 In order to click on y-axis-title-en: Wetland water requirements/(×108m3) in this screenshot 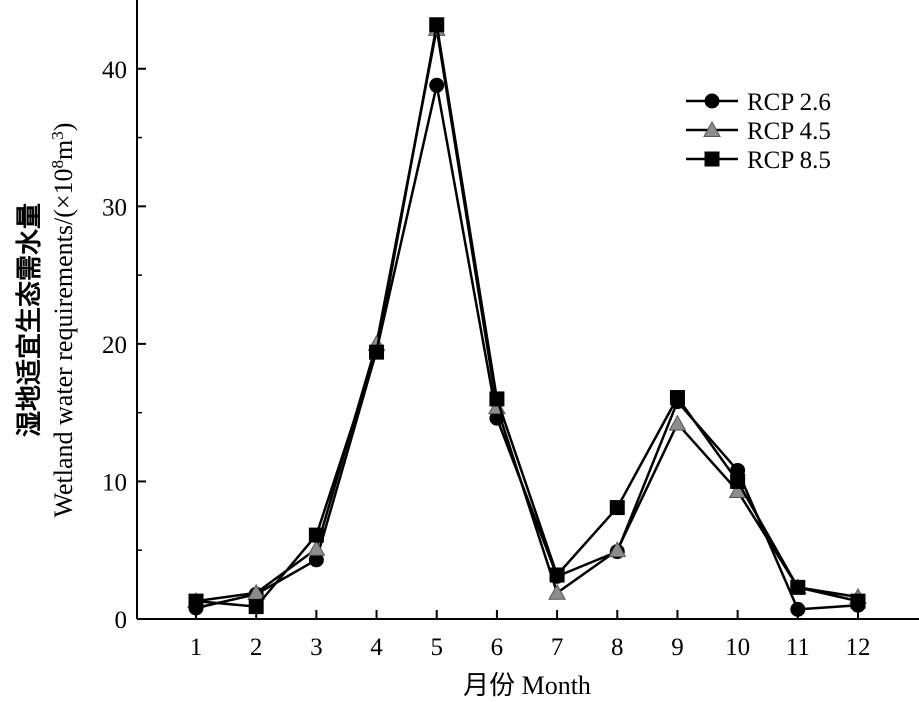, I will do `click(63, 320)`.